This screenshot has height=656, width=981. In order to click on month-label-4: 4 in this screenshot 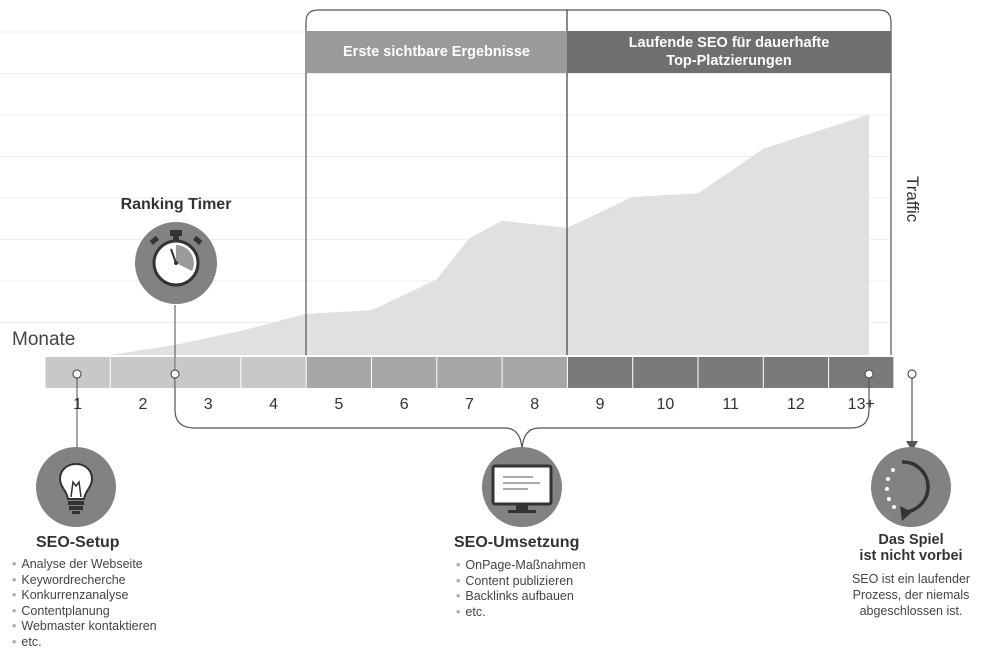, I will do `click(273, 404)`.